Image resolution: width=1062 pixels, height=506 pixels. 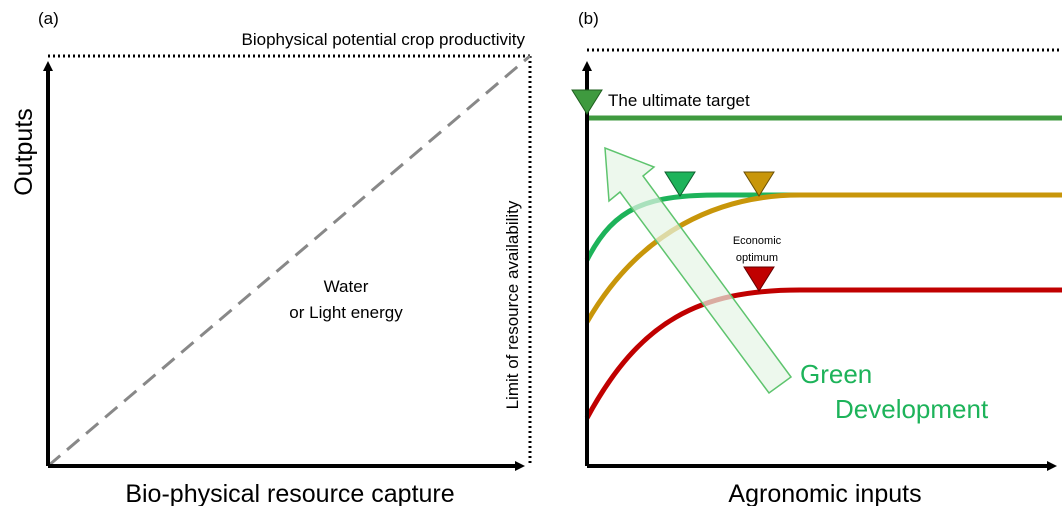 I want to click on y-axis-label: Outputs, so click(x=24, y=152).